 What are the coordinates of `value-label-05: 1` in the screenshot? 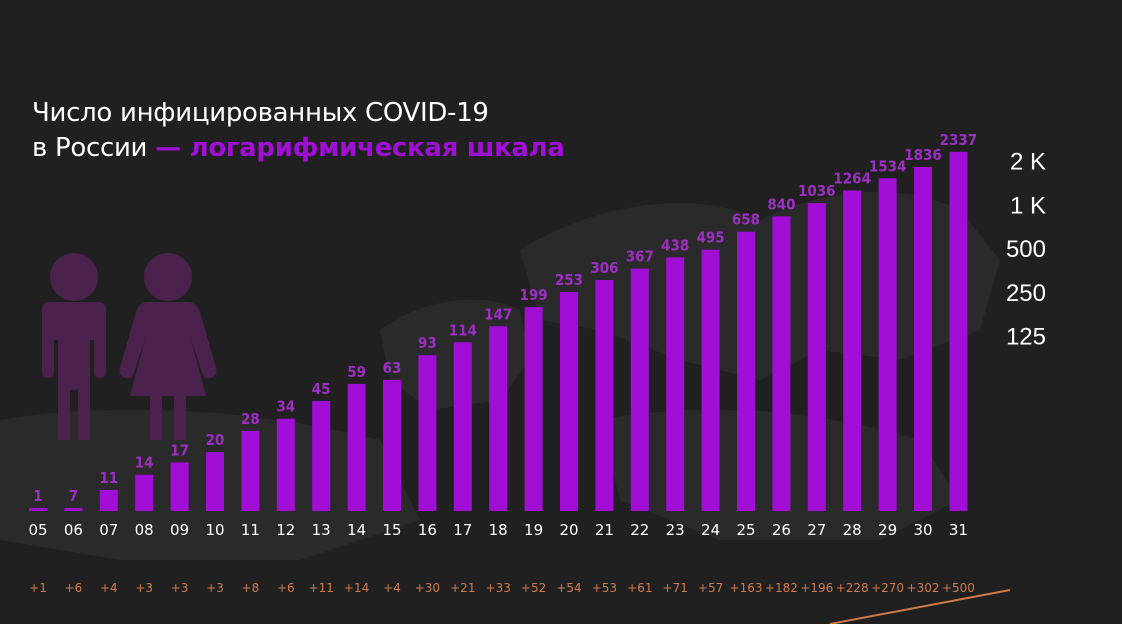 It's located at (37, 496).